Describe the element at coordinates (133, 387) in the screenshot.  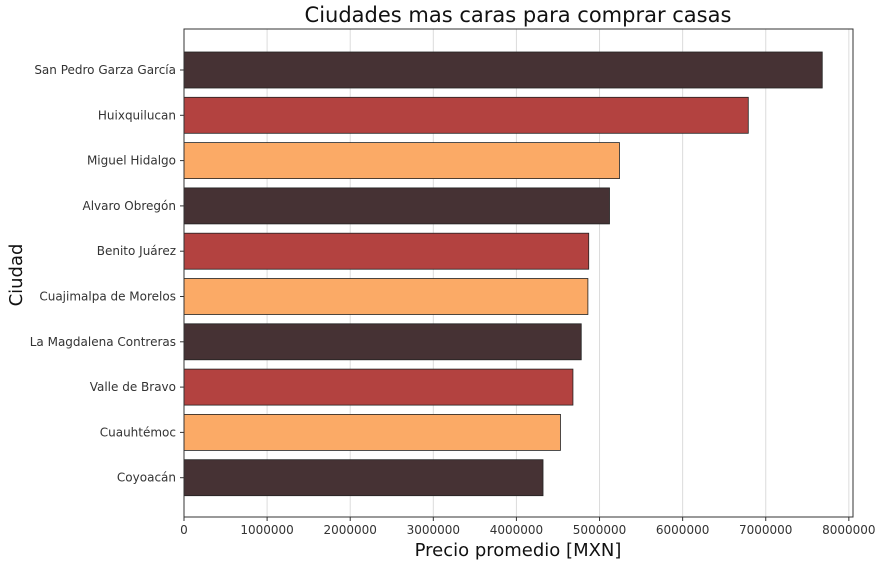
I see `y-category-label: Valle de Bravo` at that location.